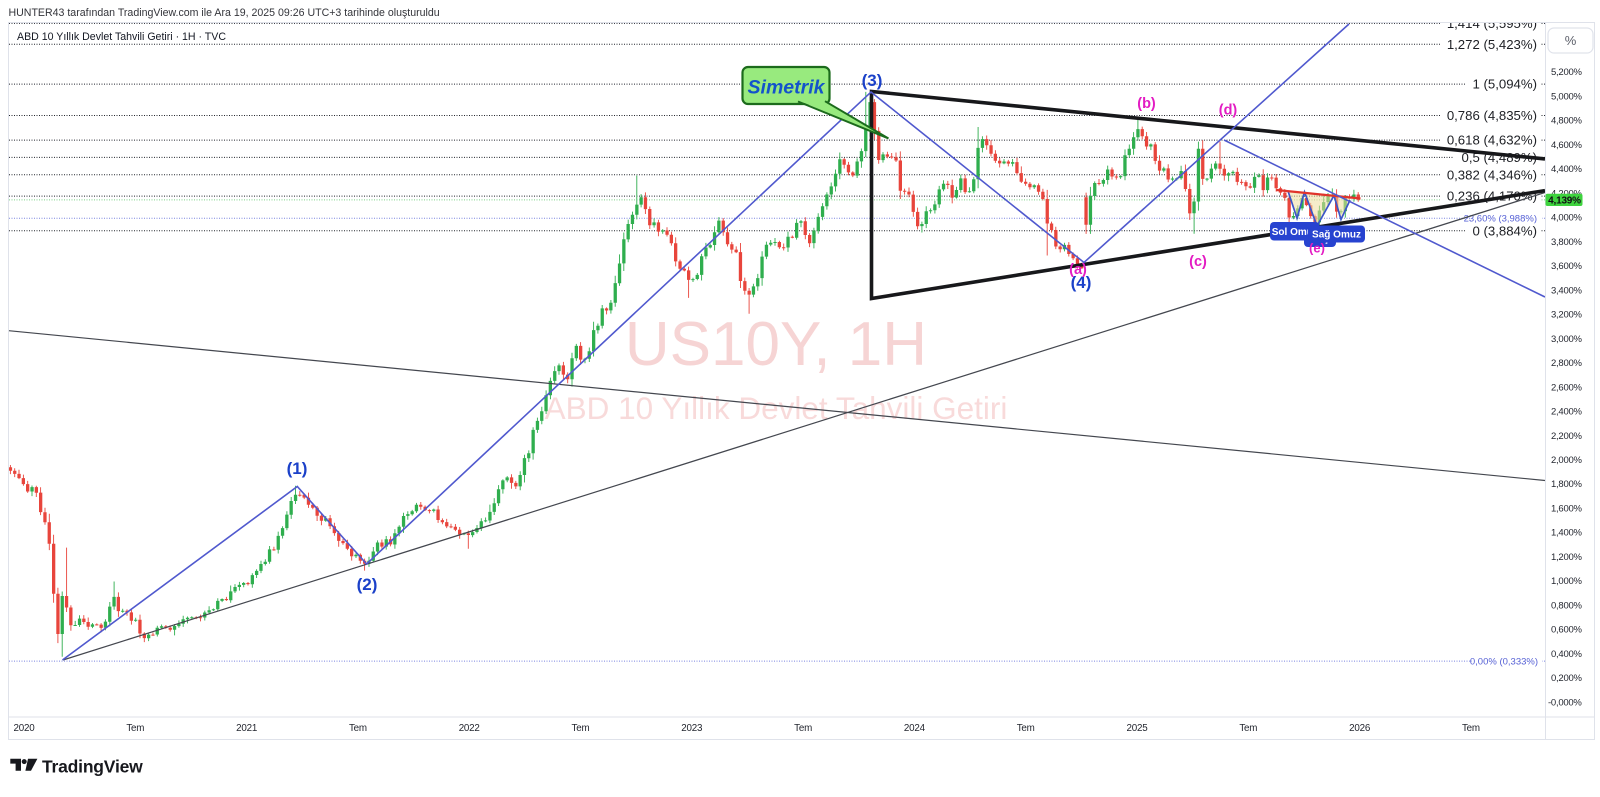 The height and width of the screenshot is (797, 1600). What do you see at coordinates (872, 80) in the screenshot?
I see `svg-text: (3)` at bounding box center [872, 80].